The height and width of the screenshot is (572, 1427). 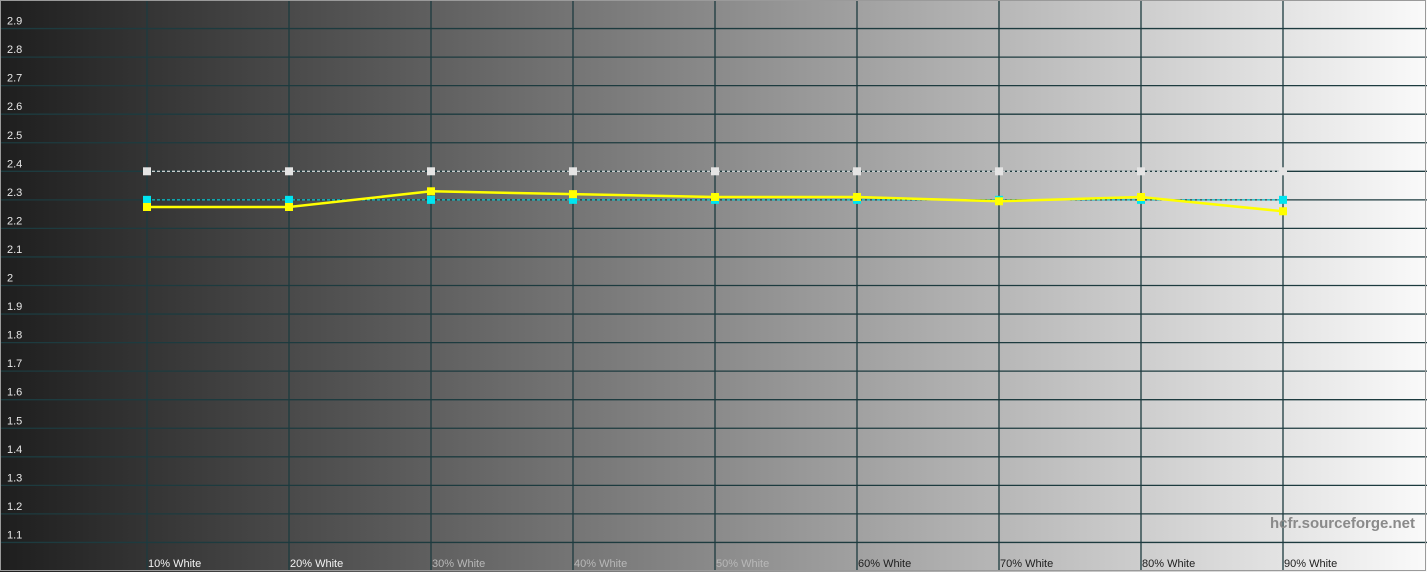 What do you see at coordinates (14, 478) in the screenshot?
I see `y-tick-label: 1.3` at bounding box center [14, 478].